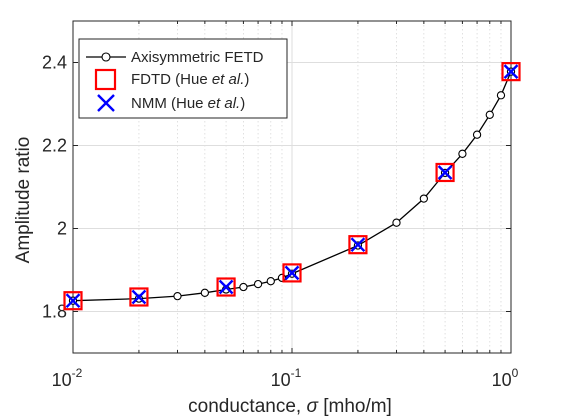 The height and width of the screenshot is (419, 561). What do you see at coordinates (197, 57) in the screenshot?
I see `legend-label-fetd: Axisymmetric FETD` at bounding box center [197, 57].